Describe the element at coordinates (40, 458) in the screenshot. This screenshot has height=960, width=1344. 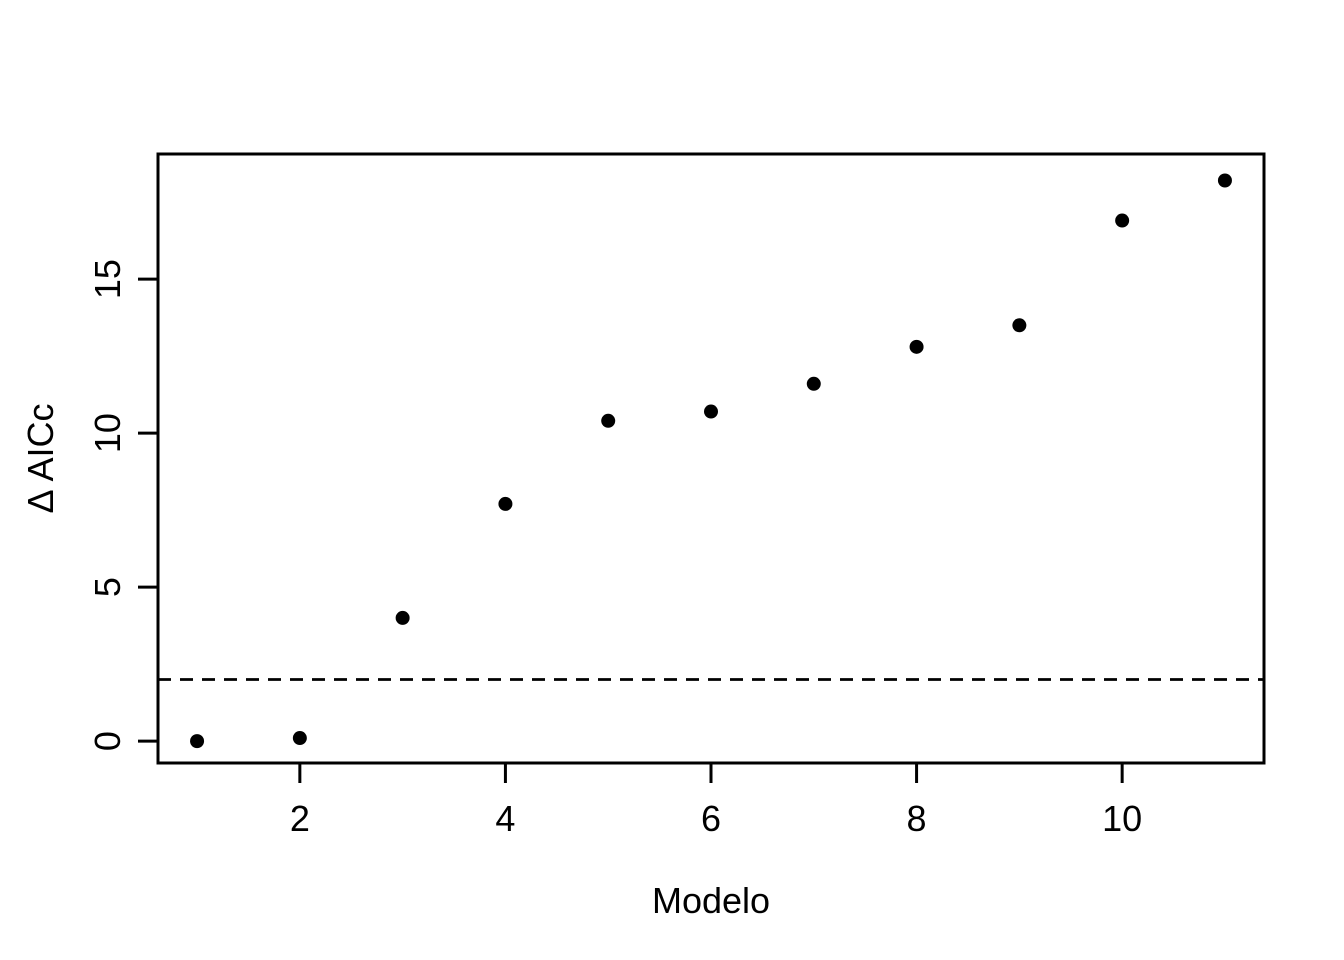
I see `y-axis-label: Δ AICc` at that location.